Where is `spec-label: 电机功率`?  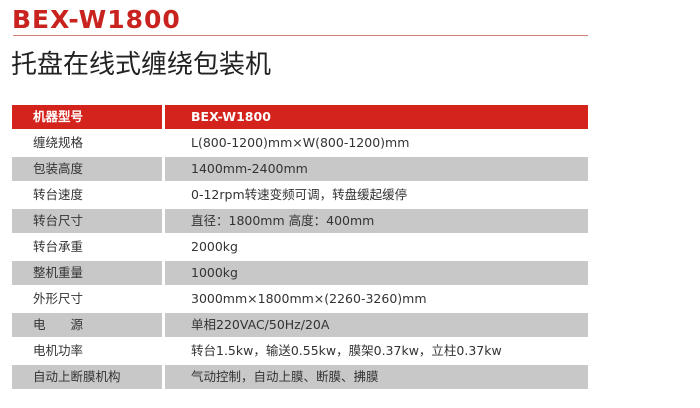
spec-label: 电机功率 is located at coordinates (58, 350).